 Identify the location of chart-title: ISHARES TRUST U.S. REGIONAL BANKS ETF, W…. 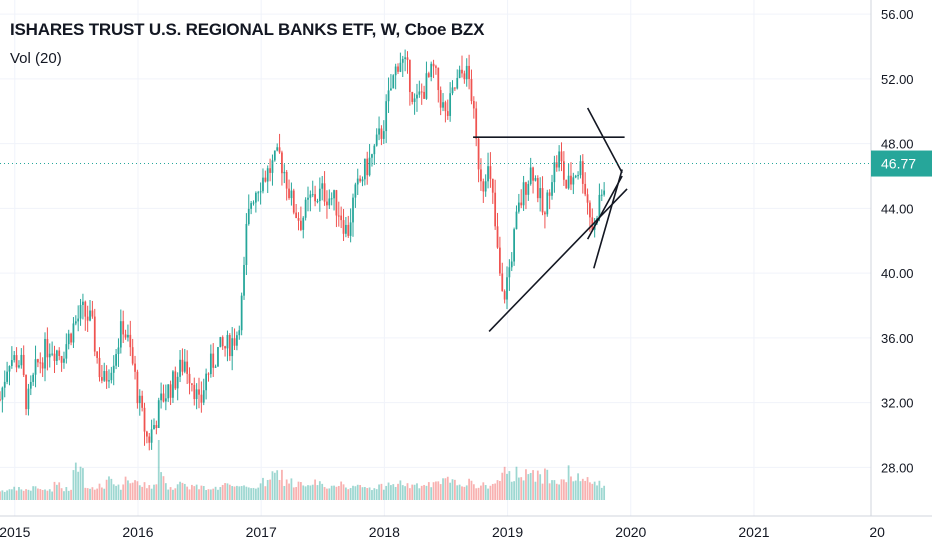
(247, 29).